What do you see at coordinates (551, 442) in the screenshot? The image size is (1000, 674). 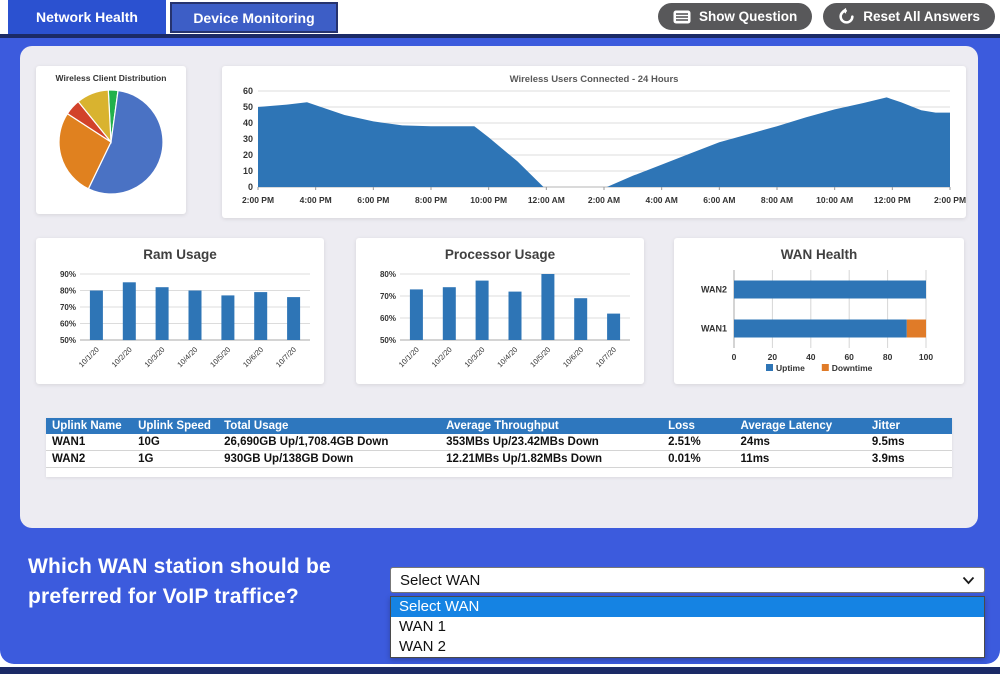 I see `table-cell: 353MBs Up/23.42MBs Down` at bounding box center [551, 442].